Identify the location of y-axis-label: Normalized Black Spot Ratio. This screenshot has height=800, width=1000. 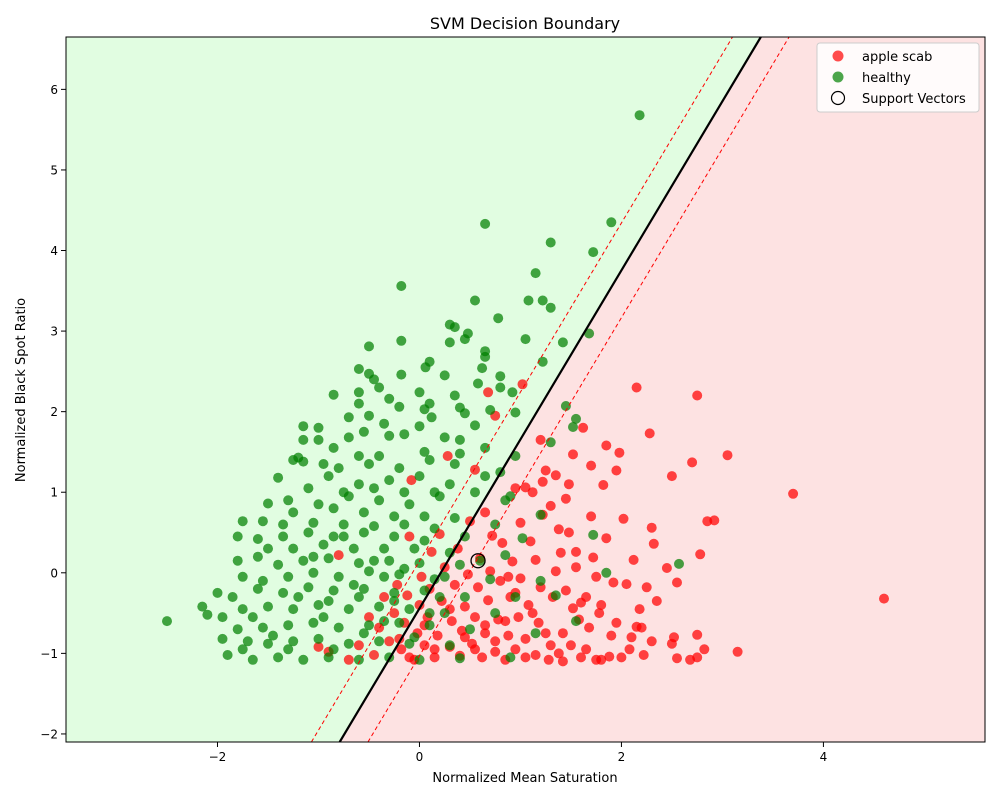
(21, 390).